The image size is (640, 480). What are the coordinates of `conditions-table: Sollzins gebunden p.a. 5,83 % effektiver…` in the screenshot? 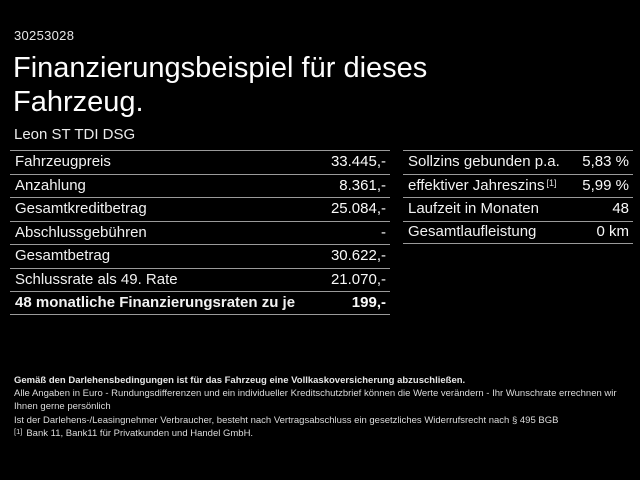 It's located at (518, 197).